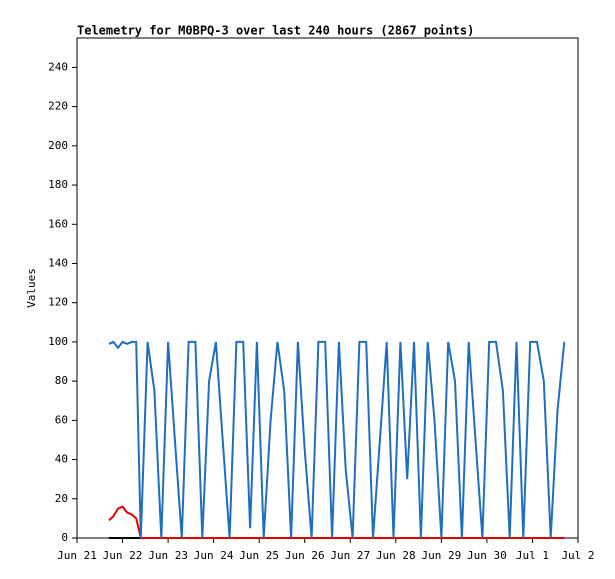 The image size is (615, 579). Describe the element at coordinates (123, 555) in the screenshot. I see `x-tick-label: Jun 22` at that location.